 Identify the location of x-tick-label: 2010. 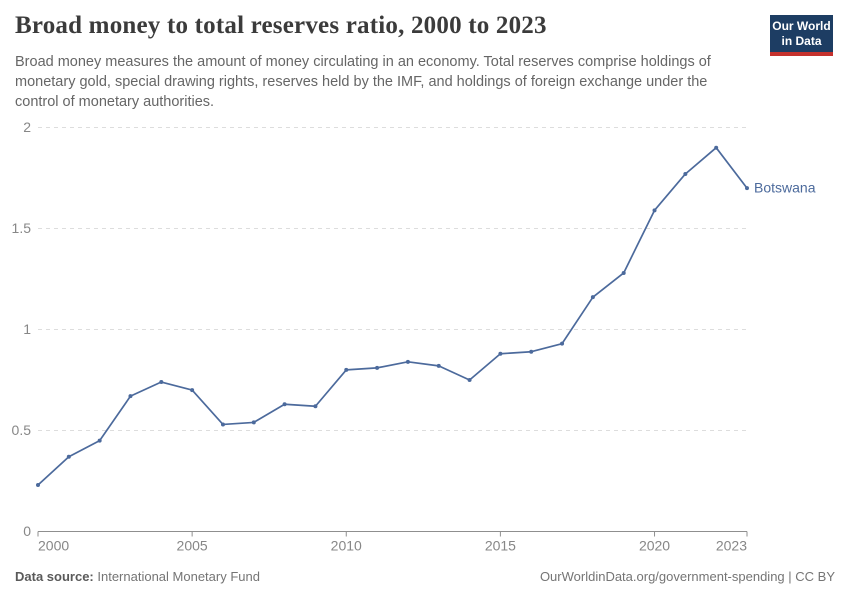
(346, 546).